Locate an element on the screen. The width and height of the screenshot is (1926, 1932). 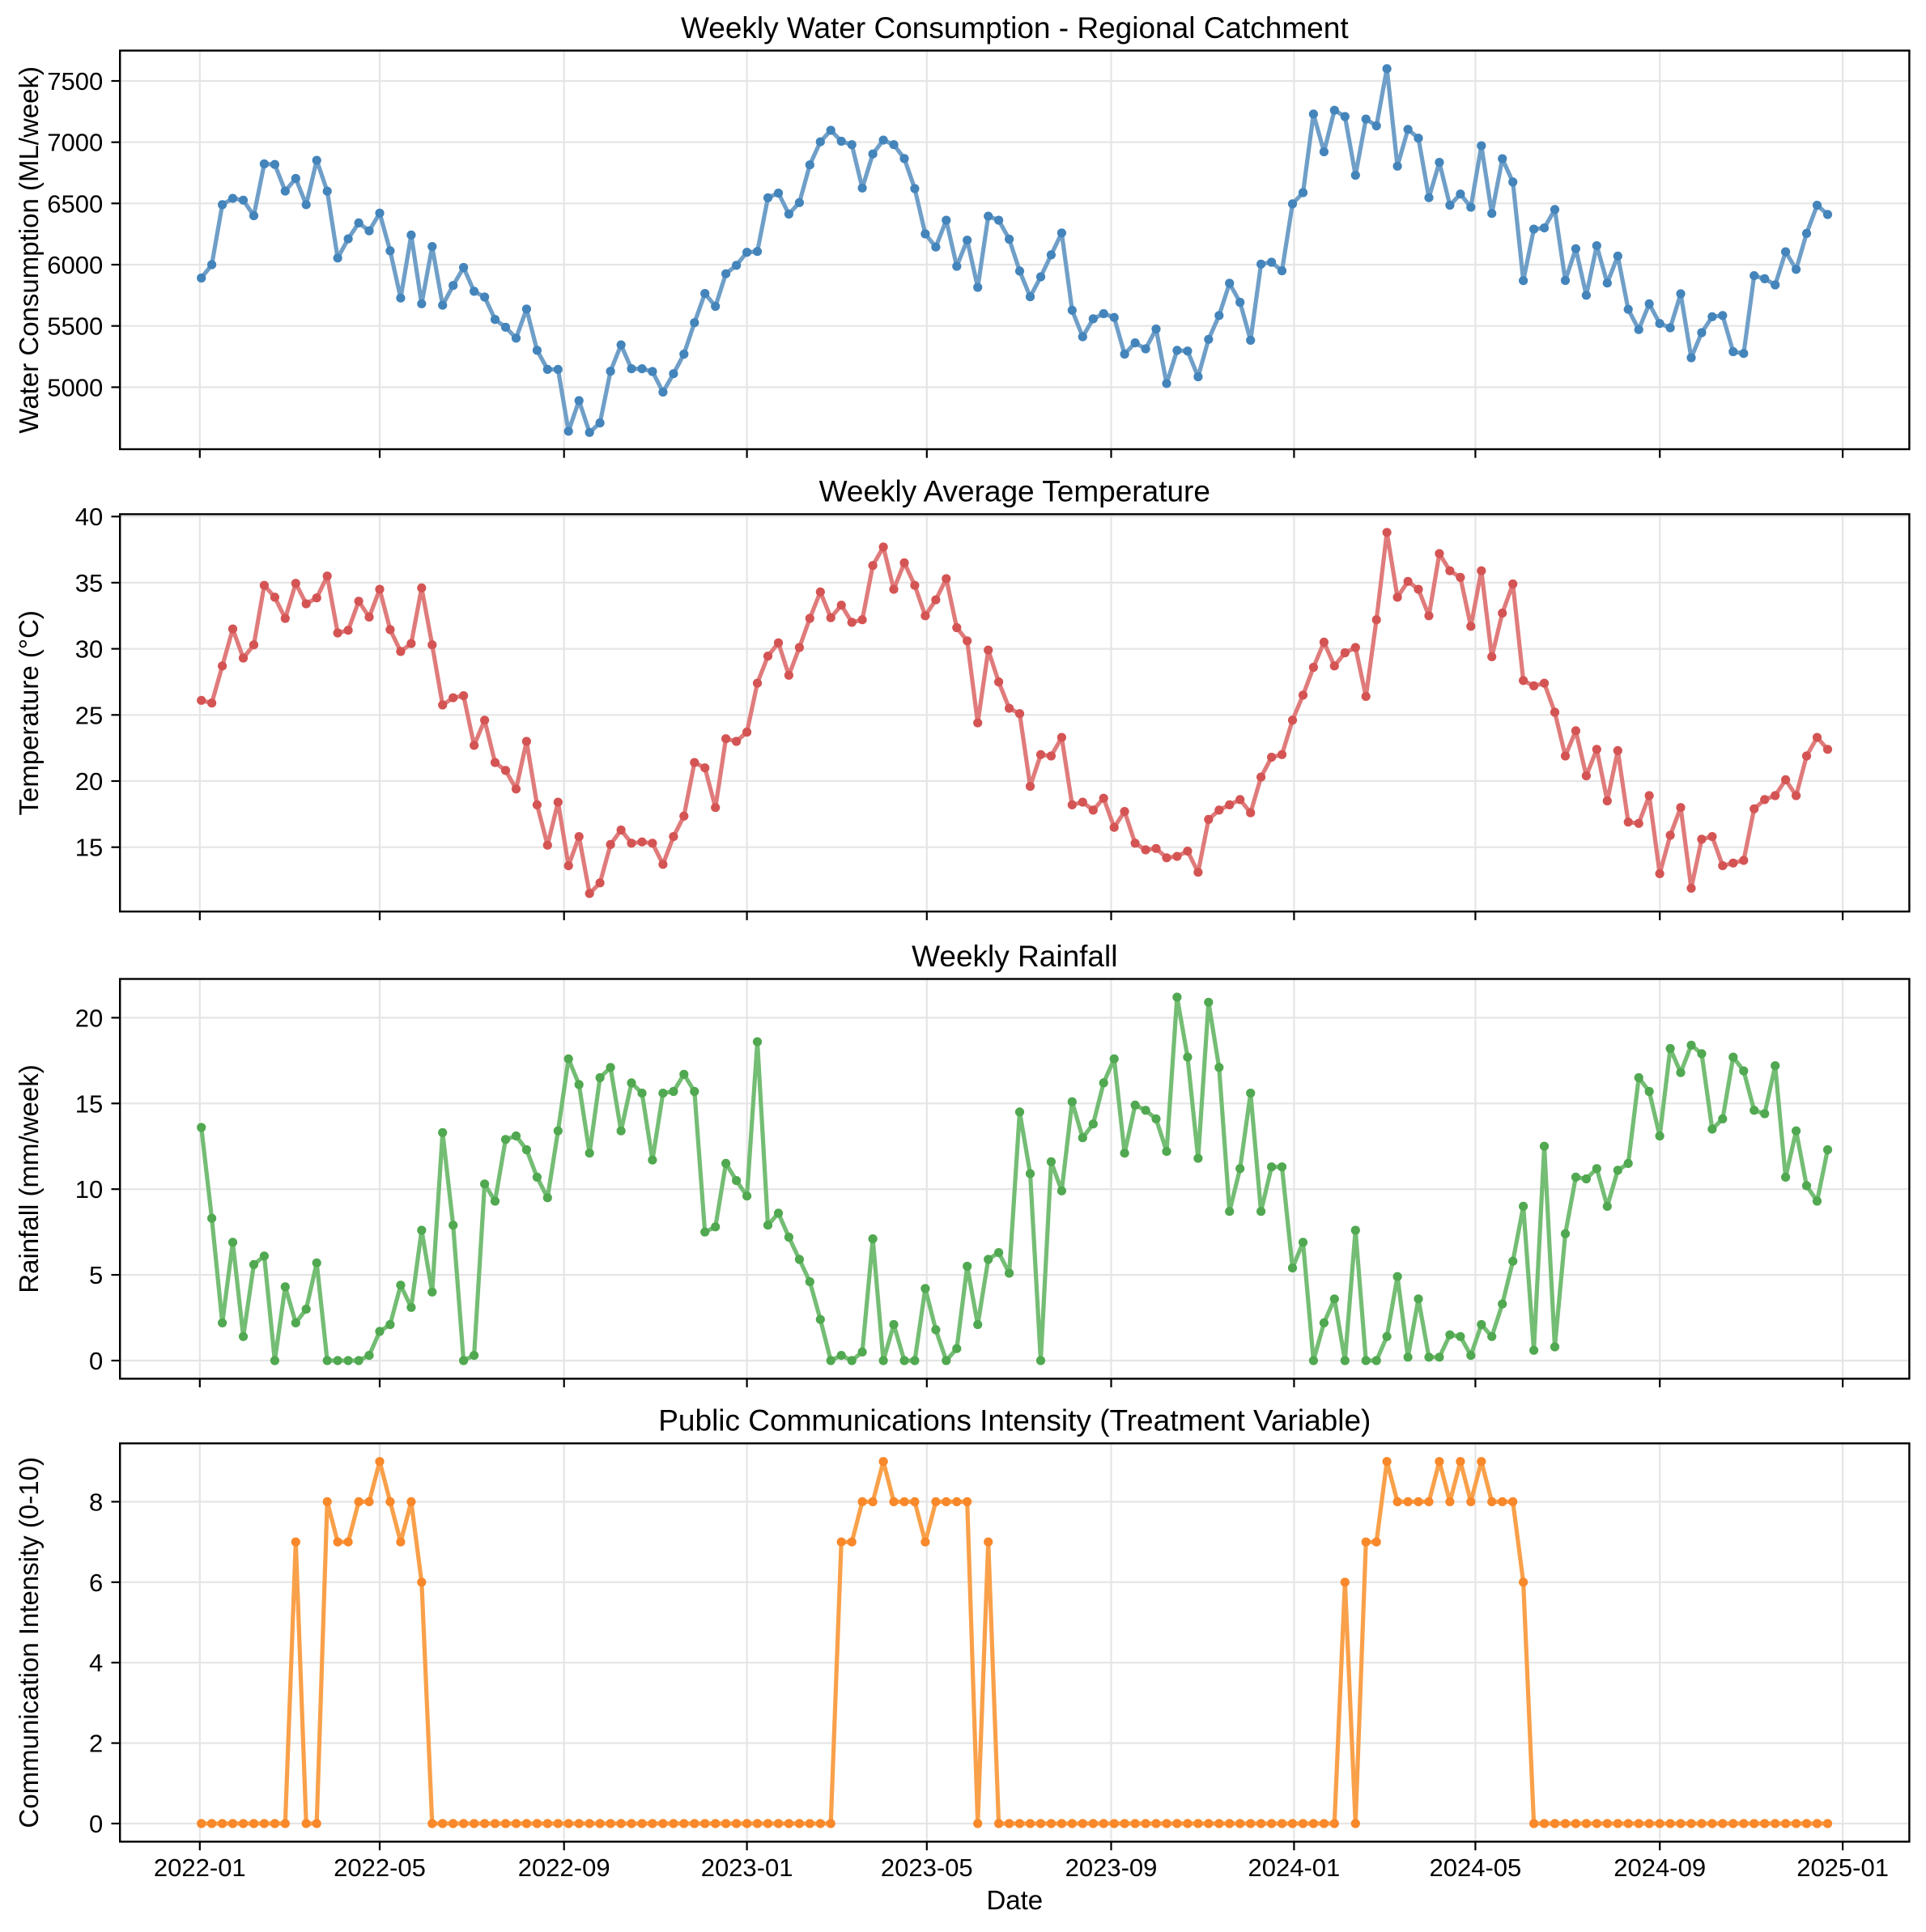
svg-text: Weekly Rainfall is located at coordinates (1014, 956).